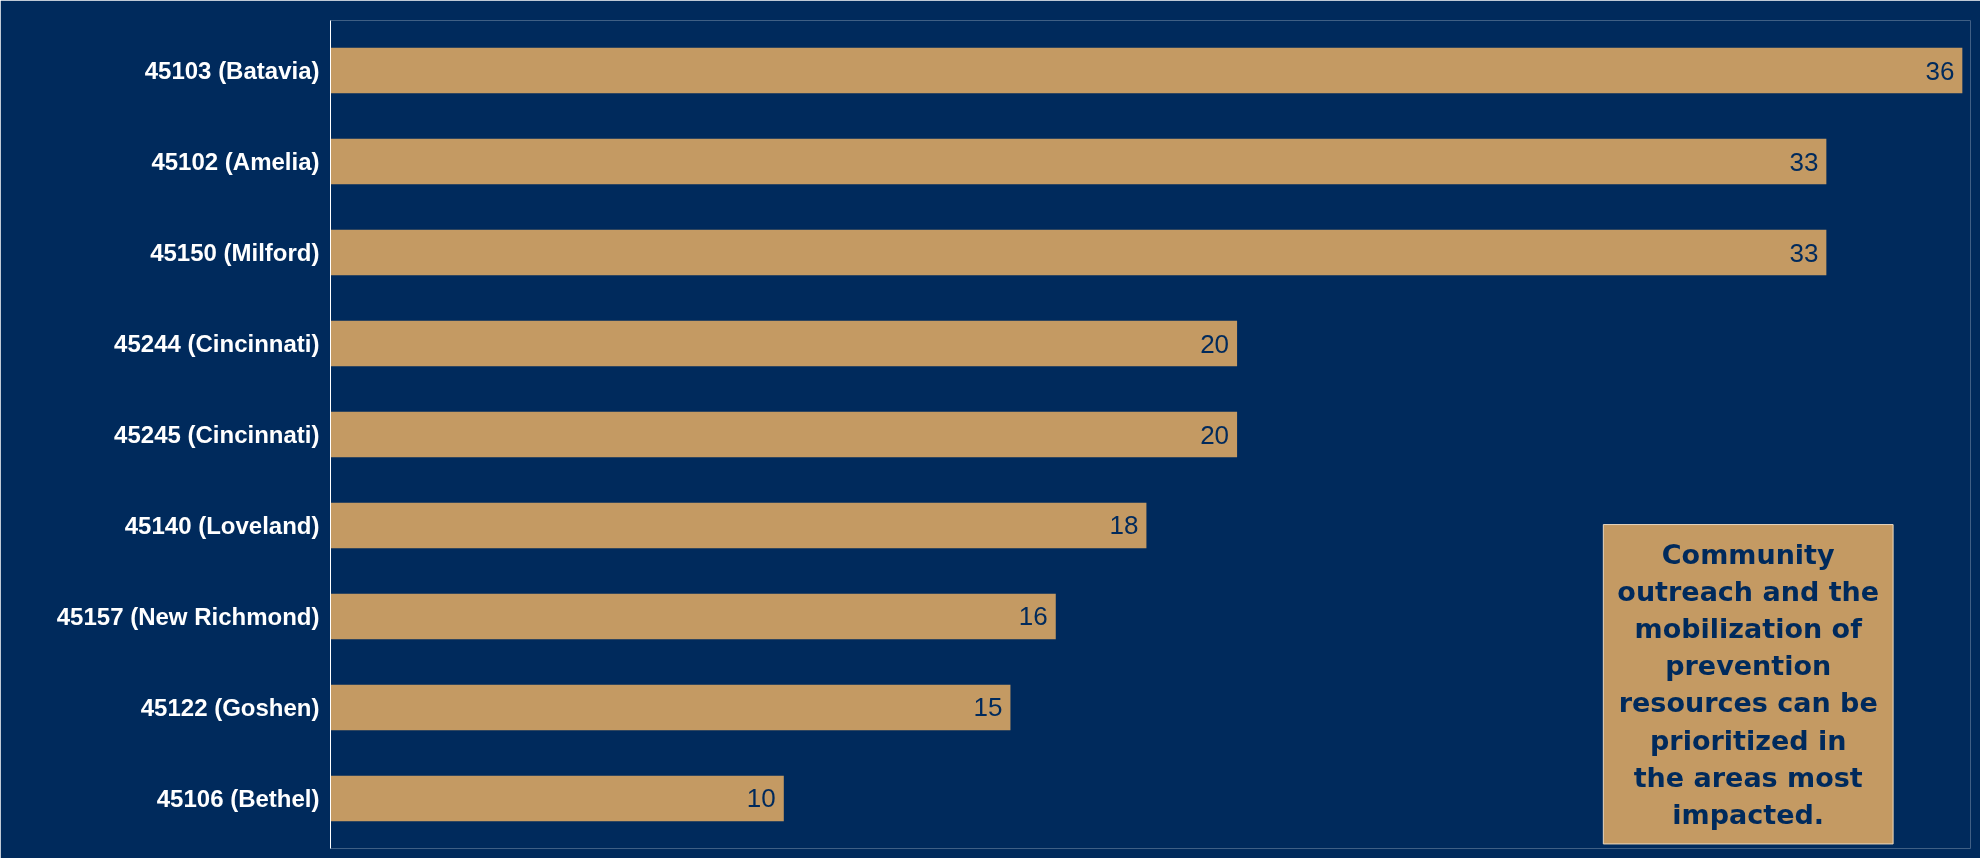 This screenshot has width=1980, height=858. Describe the element at coordinates (232, 71) in the screenshot. I see `y-tick-label: 45103 (Batavia)` at that location.